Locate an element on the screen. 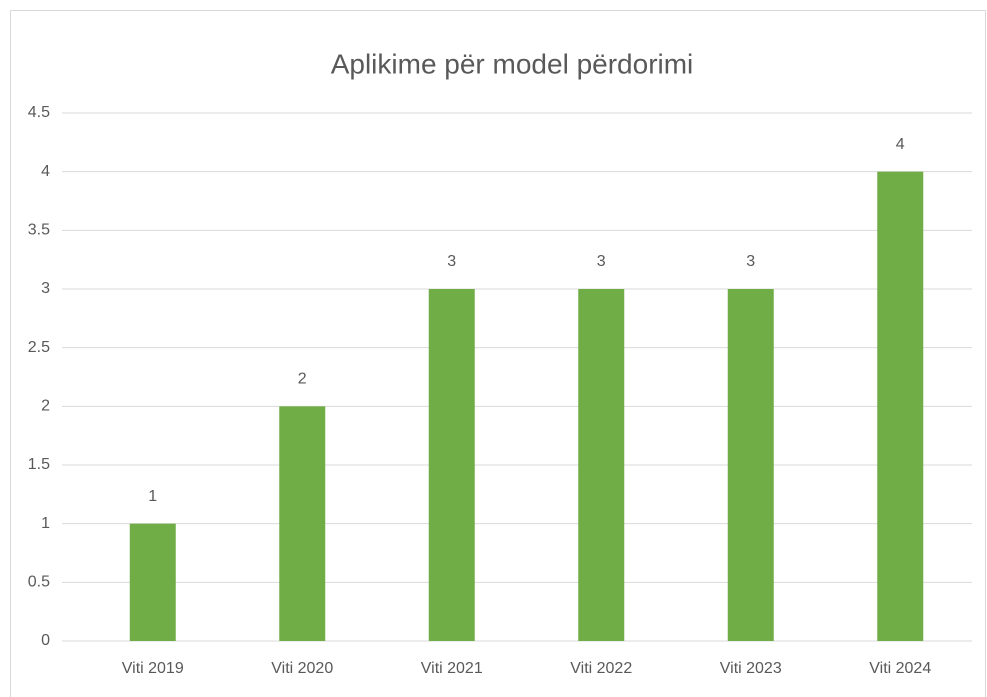 This screenshot has height=697, width=987. x-tick-label: Viti 2024 is located at coordinates (900, 668).